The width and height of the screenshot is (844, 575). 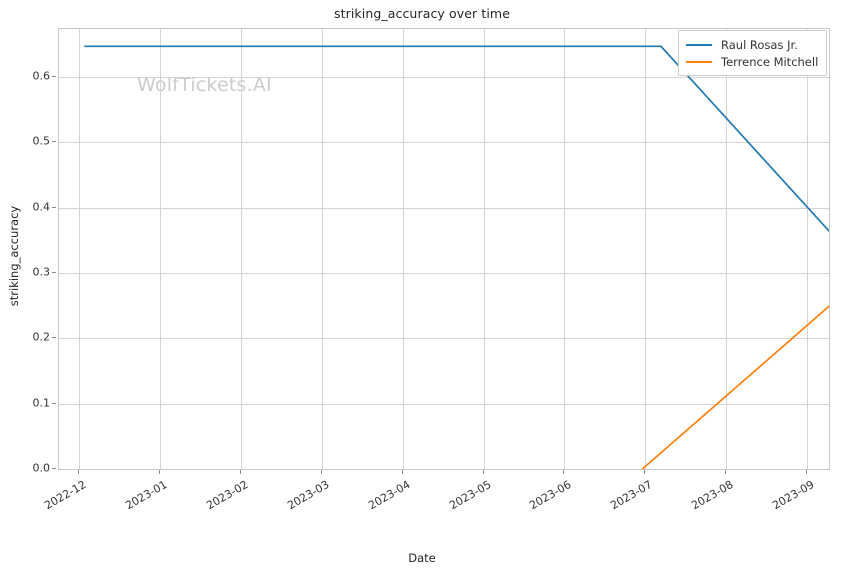 What do you see at coordinates (770, 61) in the screenshot?
I see `legend-label: Terrence Mitchell` at bounding box center [770, 61].